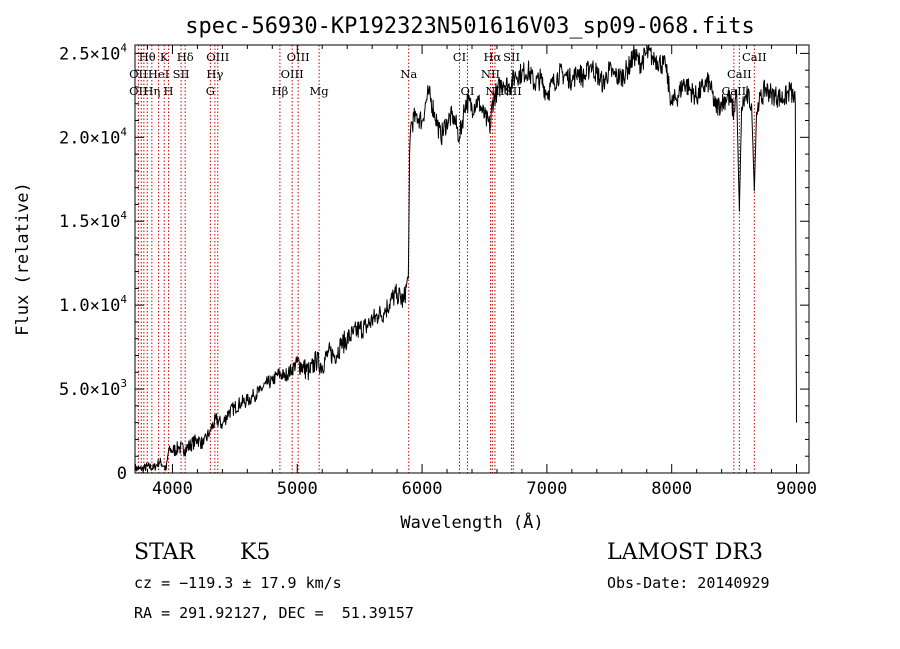 Image resolution: width=900 pixels, height=649 pixels. What do you see at coordinates (422, 489) in the screenshot?
I see `x-tick-label: 6000` at bounding box center [422, 489].